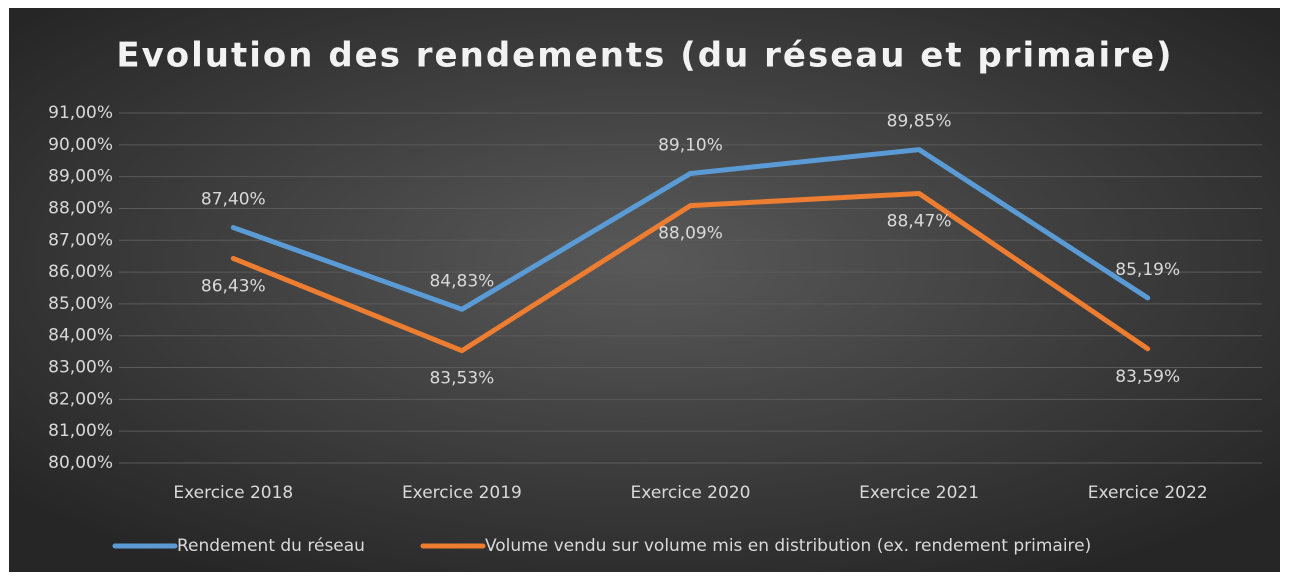 Image resolution: width=1290 pixels, height=584 pixels. What do you see at coordinates (919, 122) in the screenshot?
I see `data-label: 89,85%` at bounding box center [919, 122].